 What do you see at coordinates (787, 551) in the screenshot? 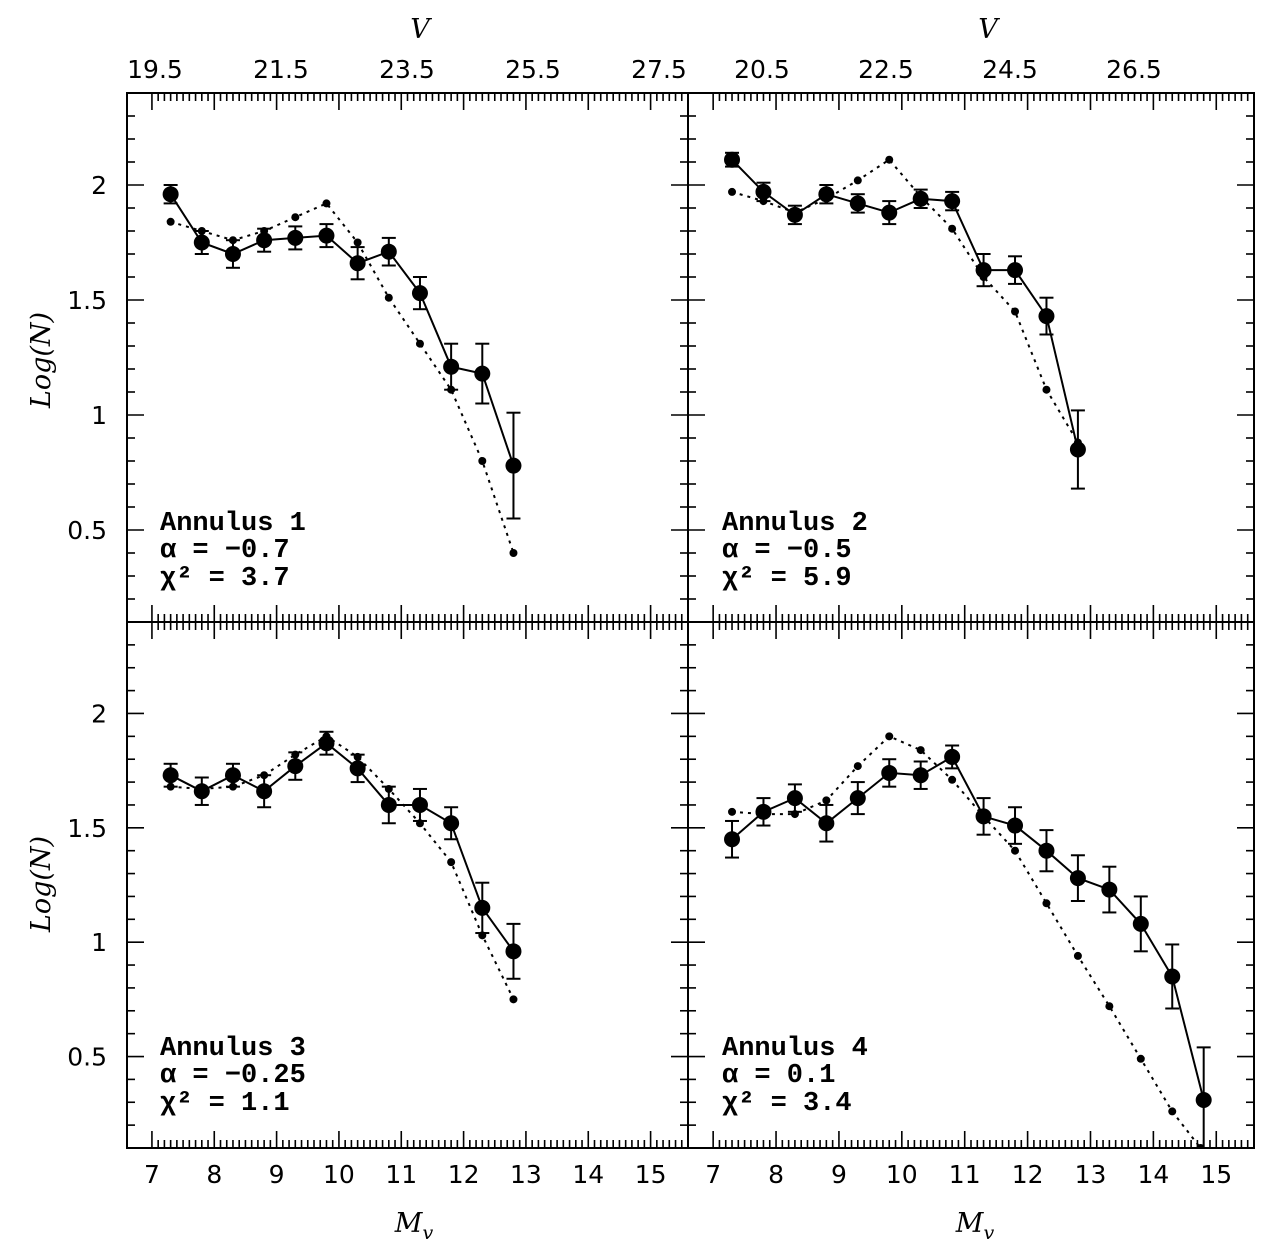
I see `alpha-label: α = −0.5` at bounding box center [787, 551].